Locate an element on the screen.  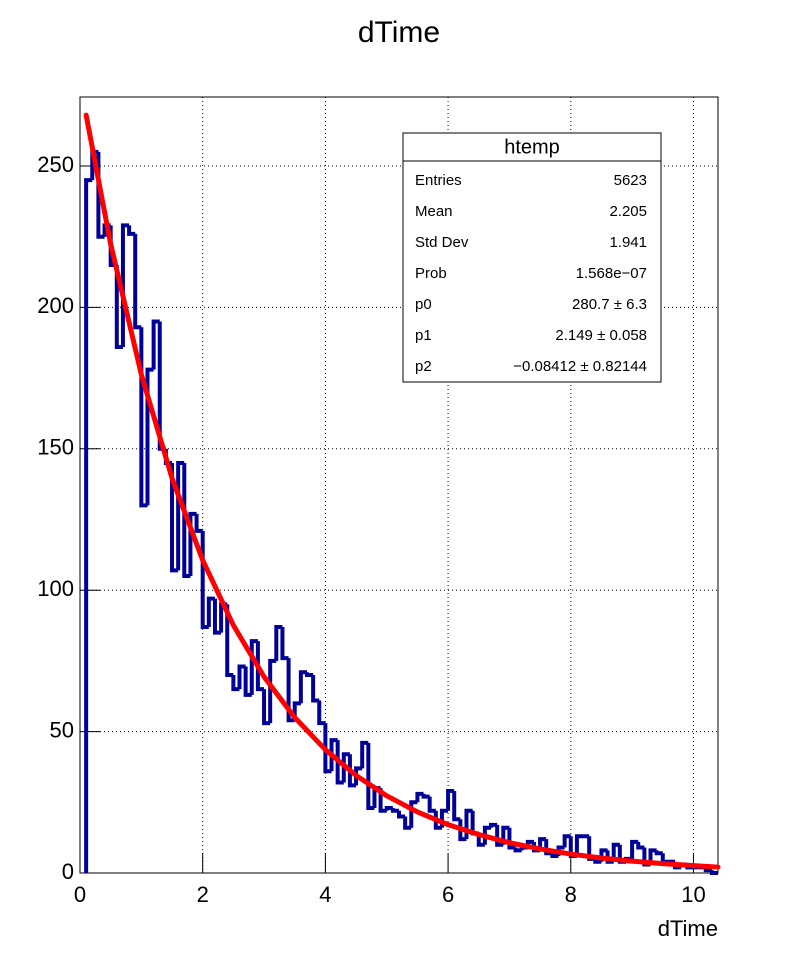
chart-title: dTime is located at coordinates (399, 32).